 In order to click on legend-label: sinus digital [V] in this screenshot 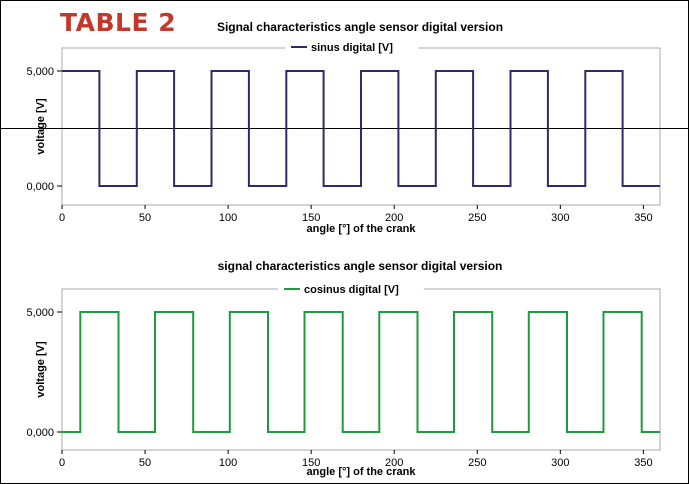, I will do `click(352, 48)`.